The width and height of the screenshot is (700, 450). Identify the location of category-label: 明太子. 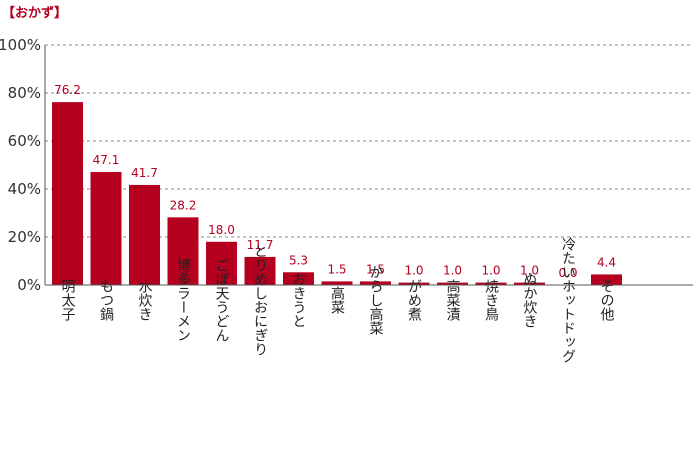
(68, 300).